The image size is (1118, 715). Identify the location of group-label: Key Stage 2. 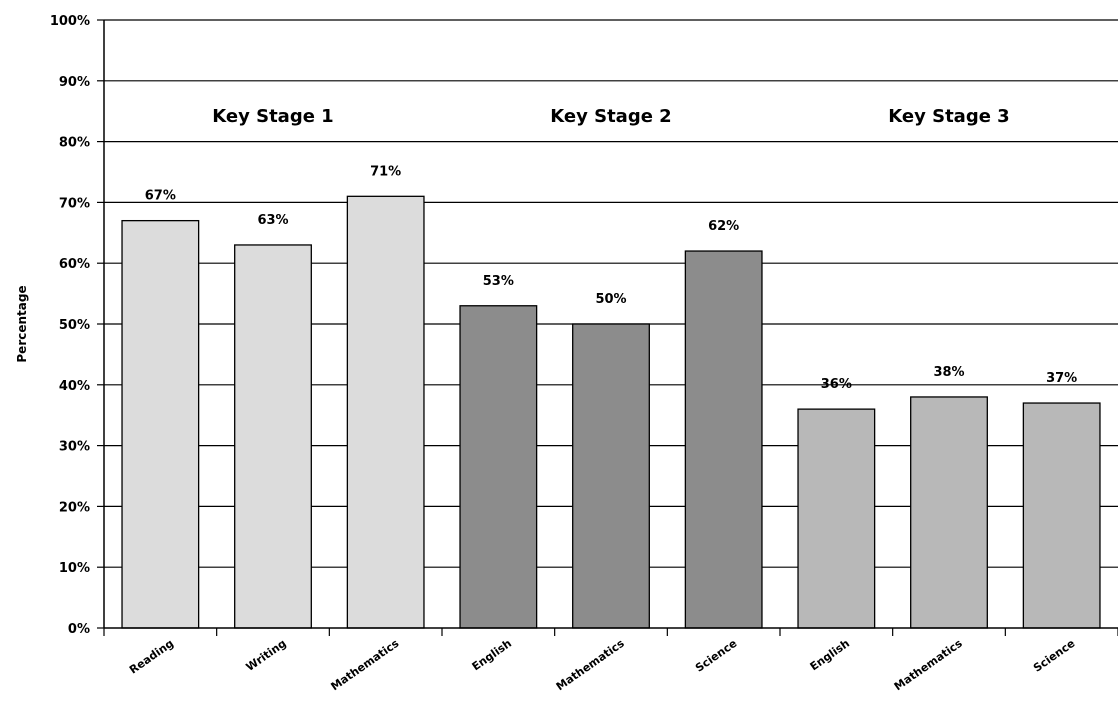
(610, 116).